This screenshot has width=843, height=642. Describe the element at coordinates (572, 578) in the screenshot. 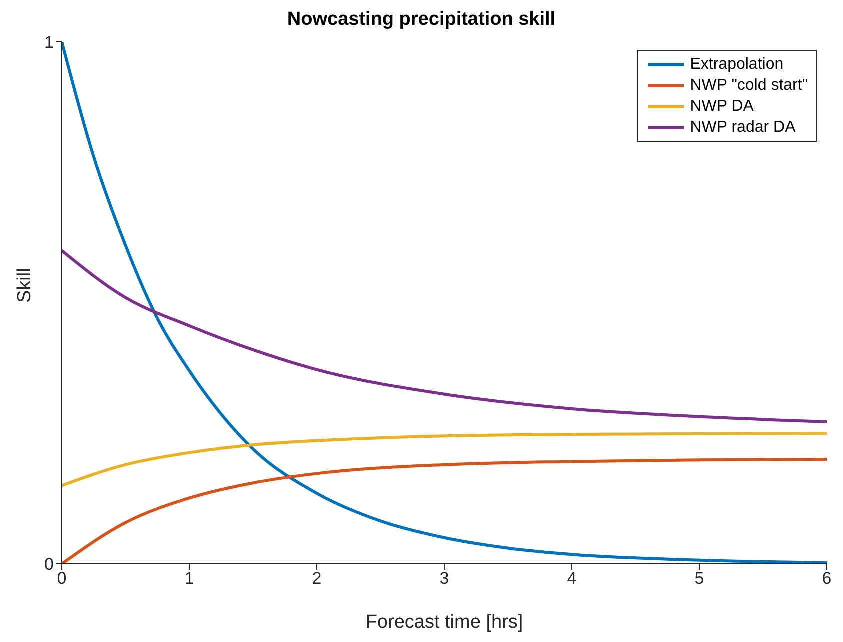

I see `x-tick-label: 4` at that location.